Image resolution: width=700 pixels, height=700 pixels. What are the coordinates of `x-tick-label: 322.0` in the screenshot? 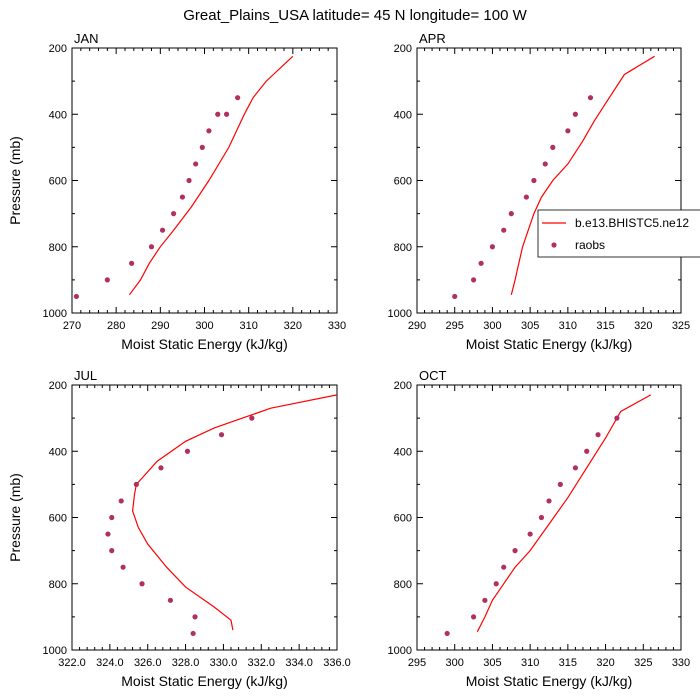 It's located at (72, 663).